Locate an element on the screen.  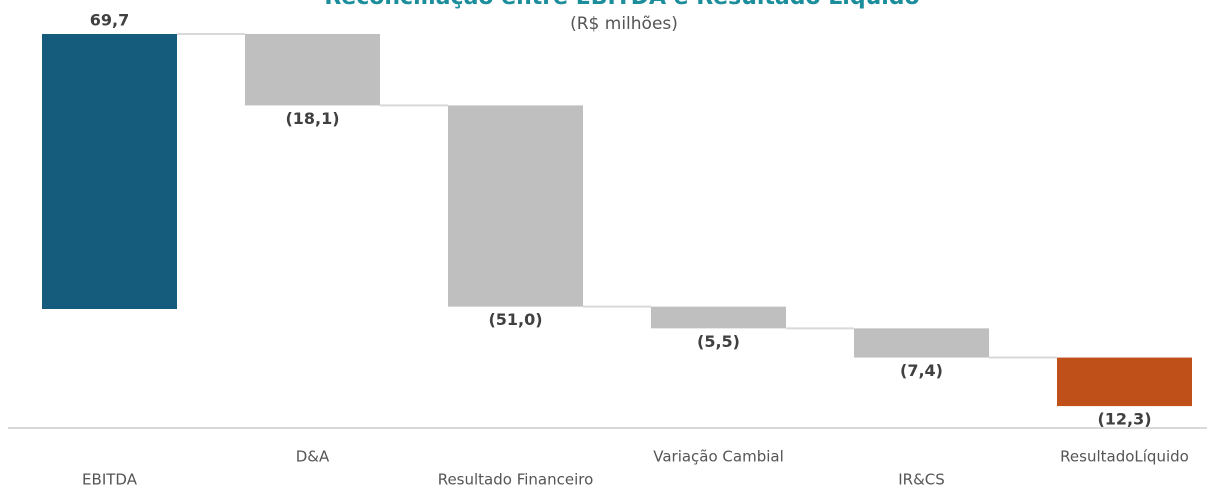
x-tick-label: IR&CS is located at coordinates (921, 478).